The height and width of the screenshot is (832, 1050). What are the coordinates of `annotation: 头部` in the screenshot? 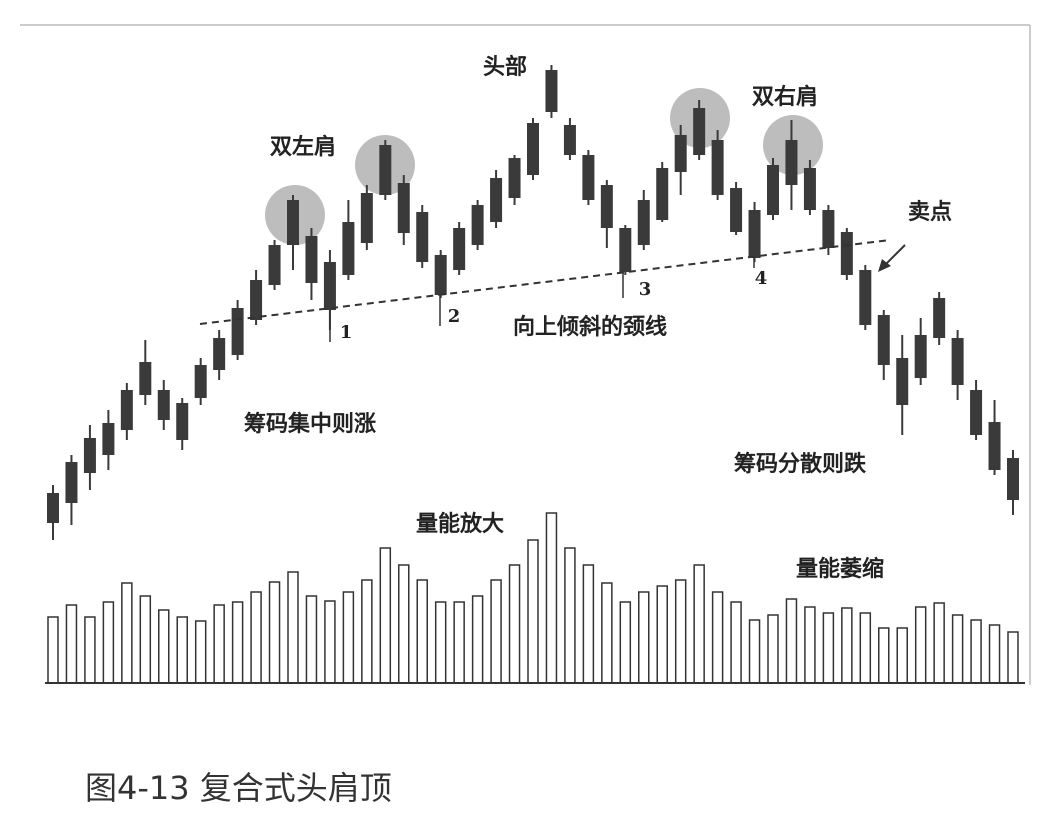 It's located at (505, 67).